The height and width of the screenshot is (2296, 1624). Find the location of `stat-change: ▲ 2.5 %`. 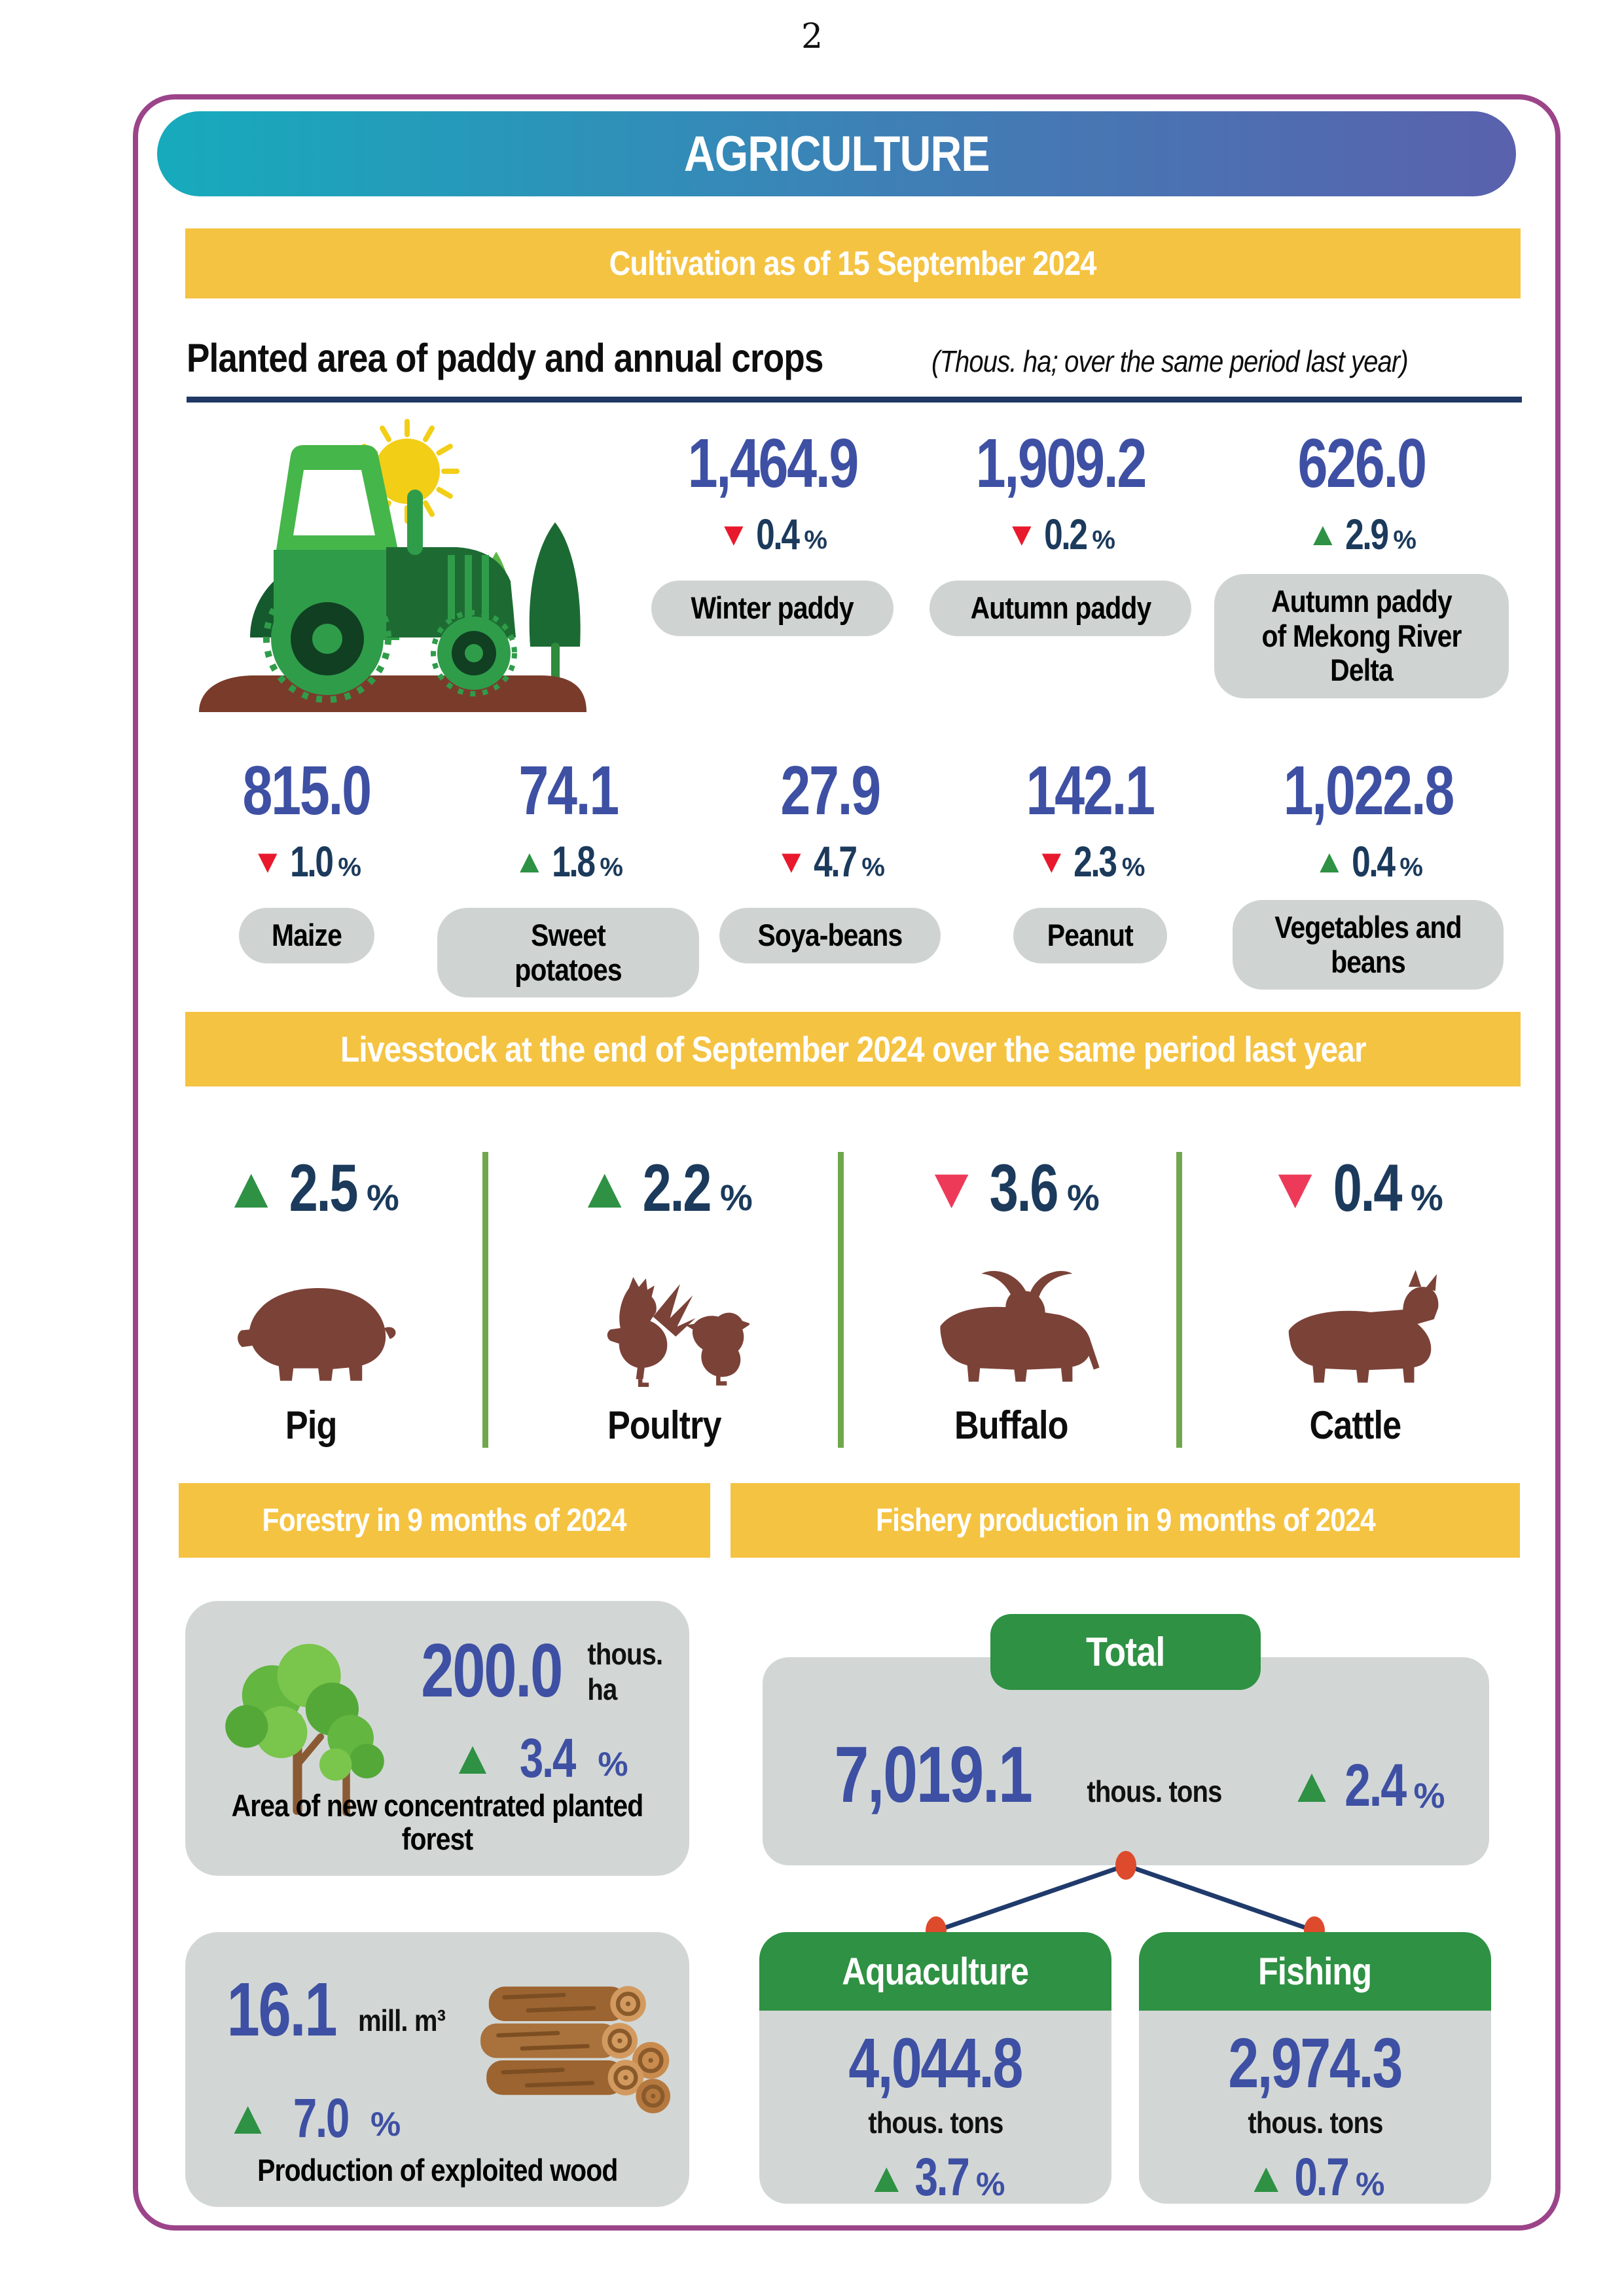

stat-change: ▲ 2.5 % is located at coordinates (311, 1188).